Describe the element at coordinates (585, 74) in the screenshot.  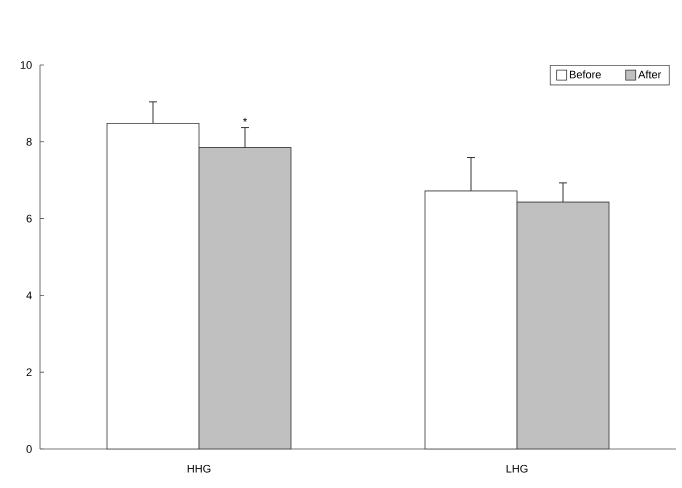
I see `legend-label: Before` at that location.